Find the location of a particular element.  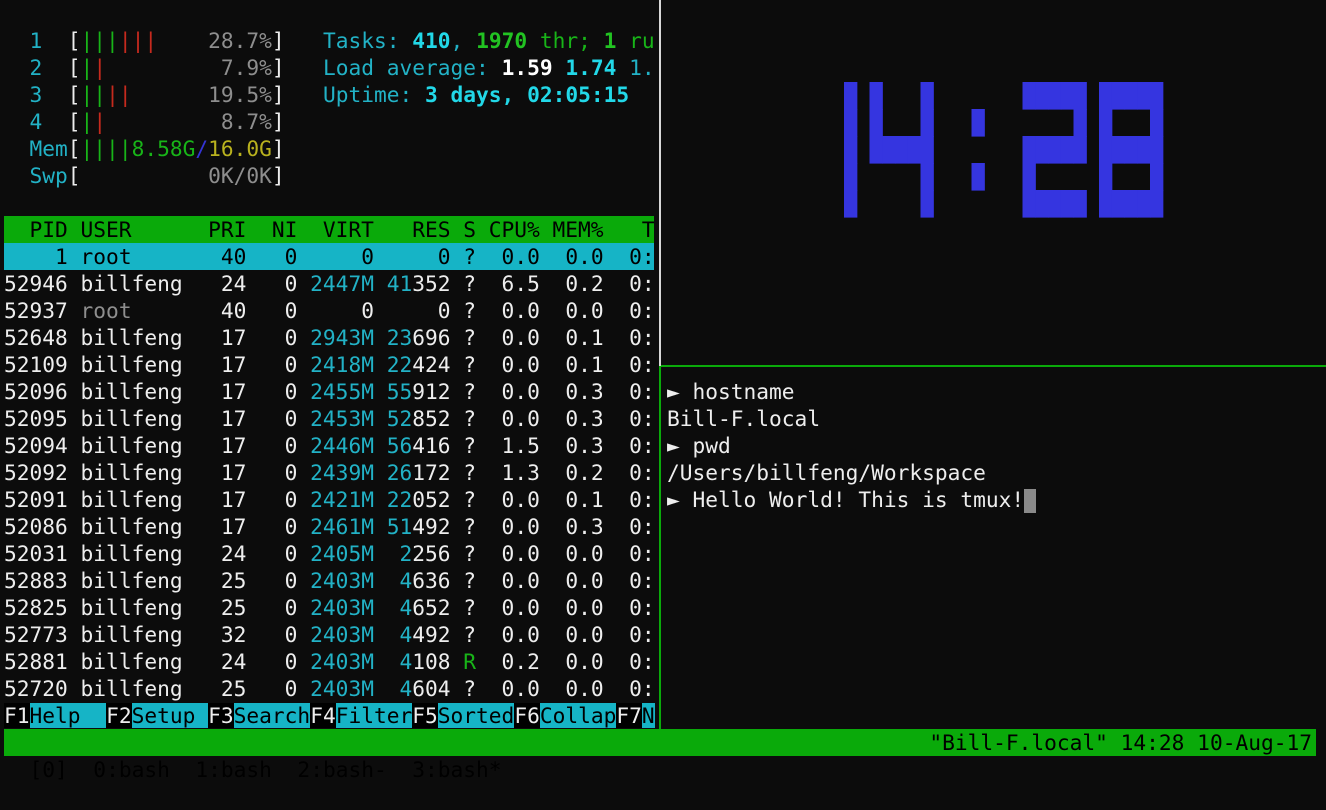

thr-label: thr; is located at coordinates (565, 40).